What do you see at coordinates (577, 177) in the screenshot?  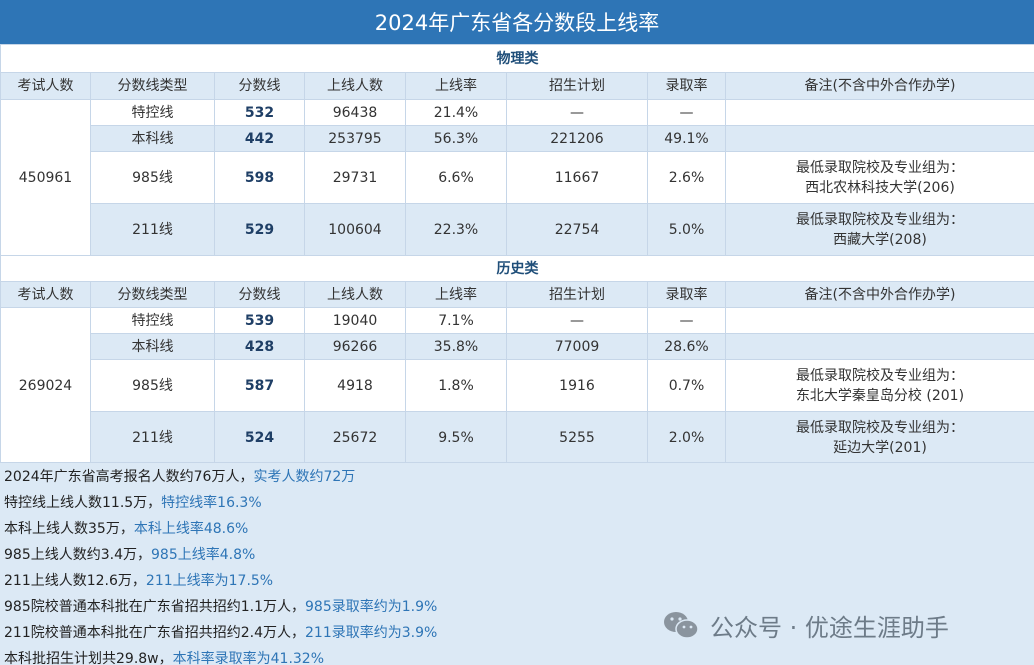 I see `plan-cell: 11667` at bounding box center [577, 177].